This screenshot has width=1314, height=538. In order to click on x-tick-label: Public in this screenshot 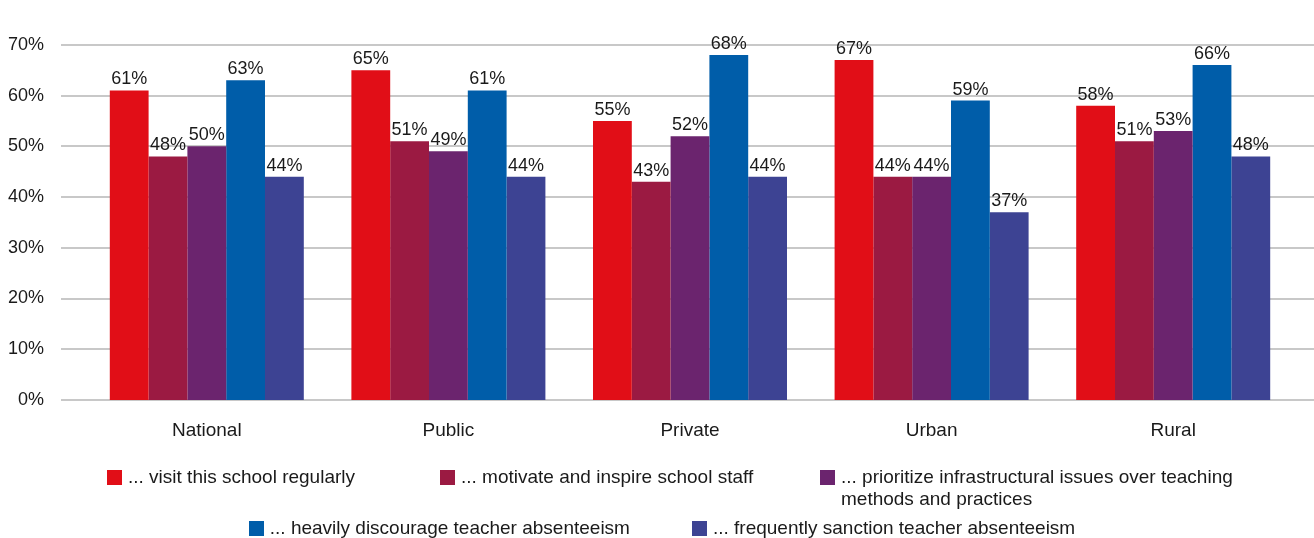, I will do `click(448, 430)`.